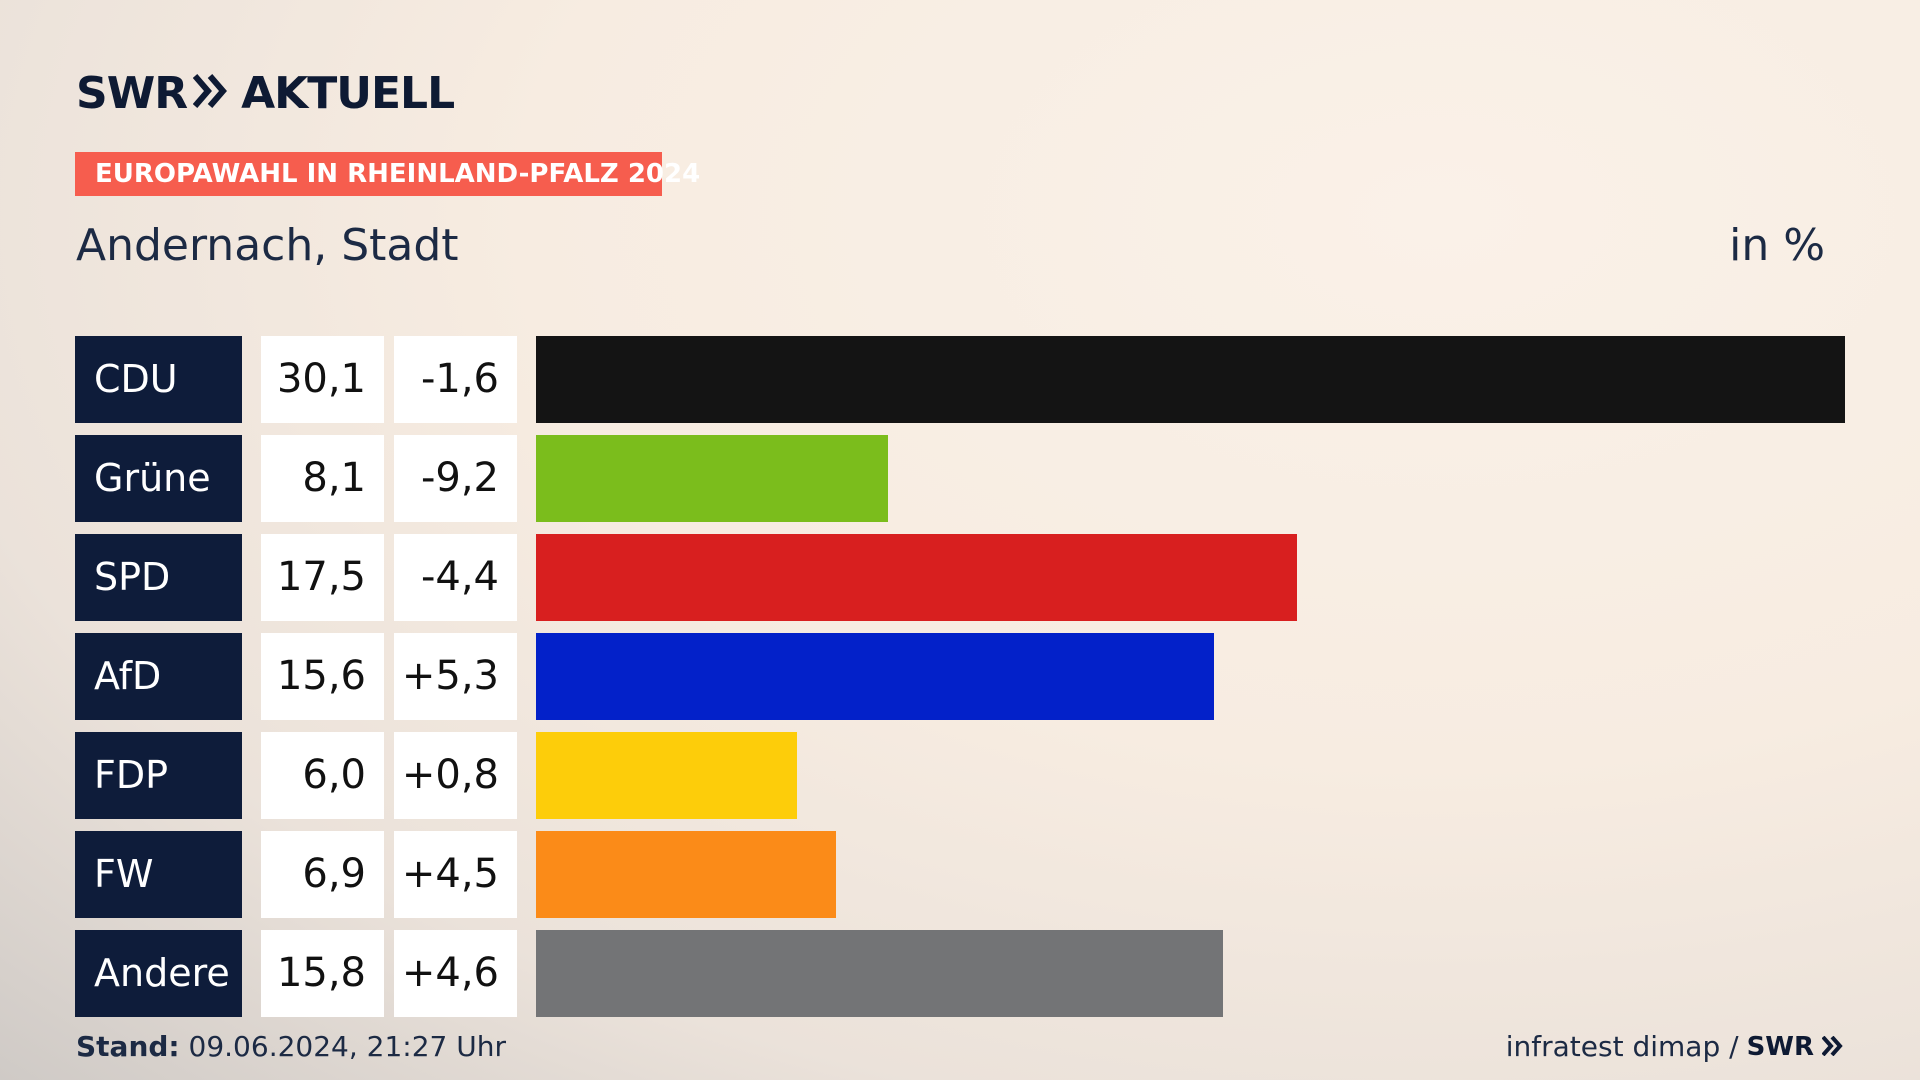 Image resolution: width=1920 pixels, height=1080 pixels. Describe the element at coordinates (322, 478) in the screenshot. I see `vote-share-label: 8,1` at that location.